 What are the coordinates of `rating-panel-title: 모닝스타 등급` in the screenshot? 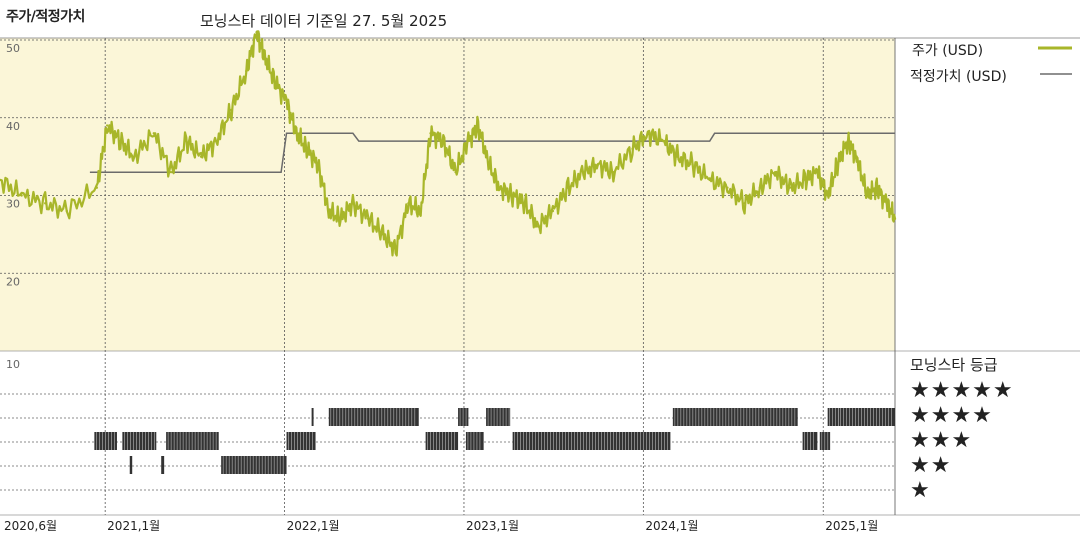 It's located at (954, 365).